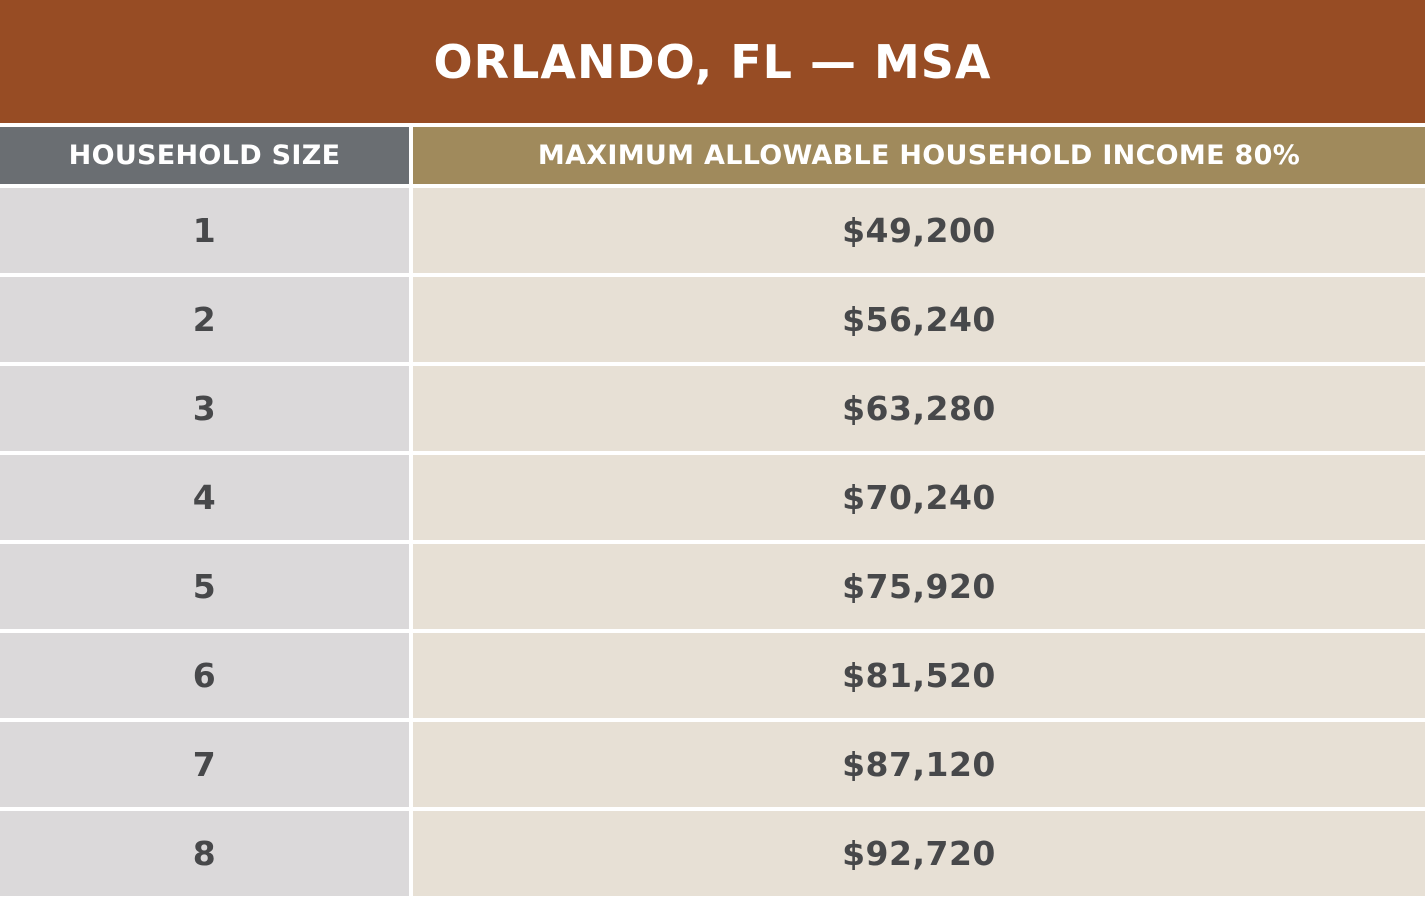 The width and height of the screenshot is (1425, 900). What do you see at coordinates (919, 586) in the screenshot?
I see `income-cell: $75,920` at bounding box center [919, 586].